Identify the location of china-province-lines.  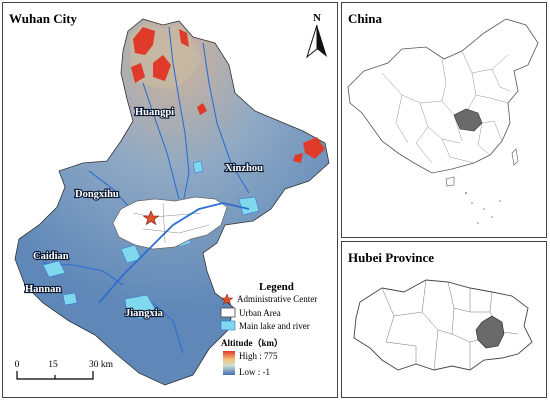
(446, 107).